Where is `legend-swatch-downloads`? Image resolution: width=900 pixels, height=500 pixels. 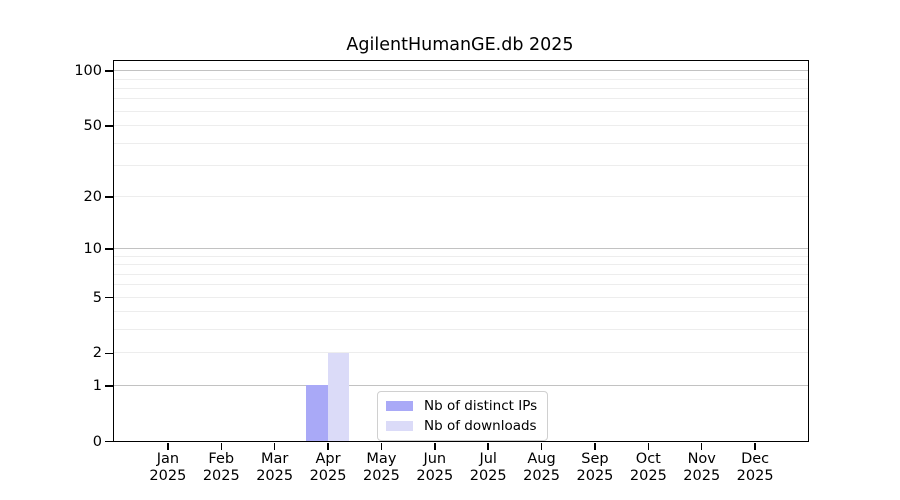
legend-swatch-downloads is located at coordinates (399, 426).